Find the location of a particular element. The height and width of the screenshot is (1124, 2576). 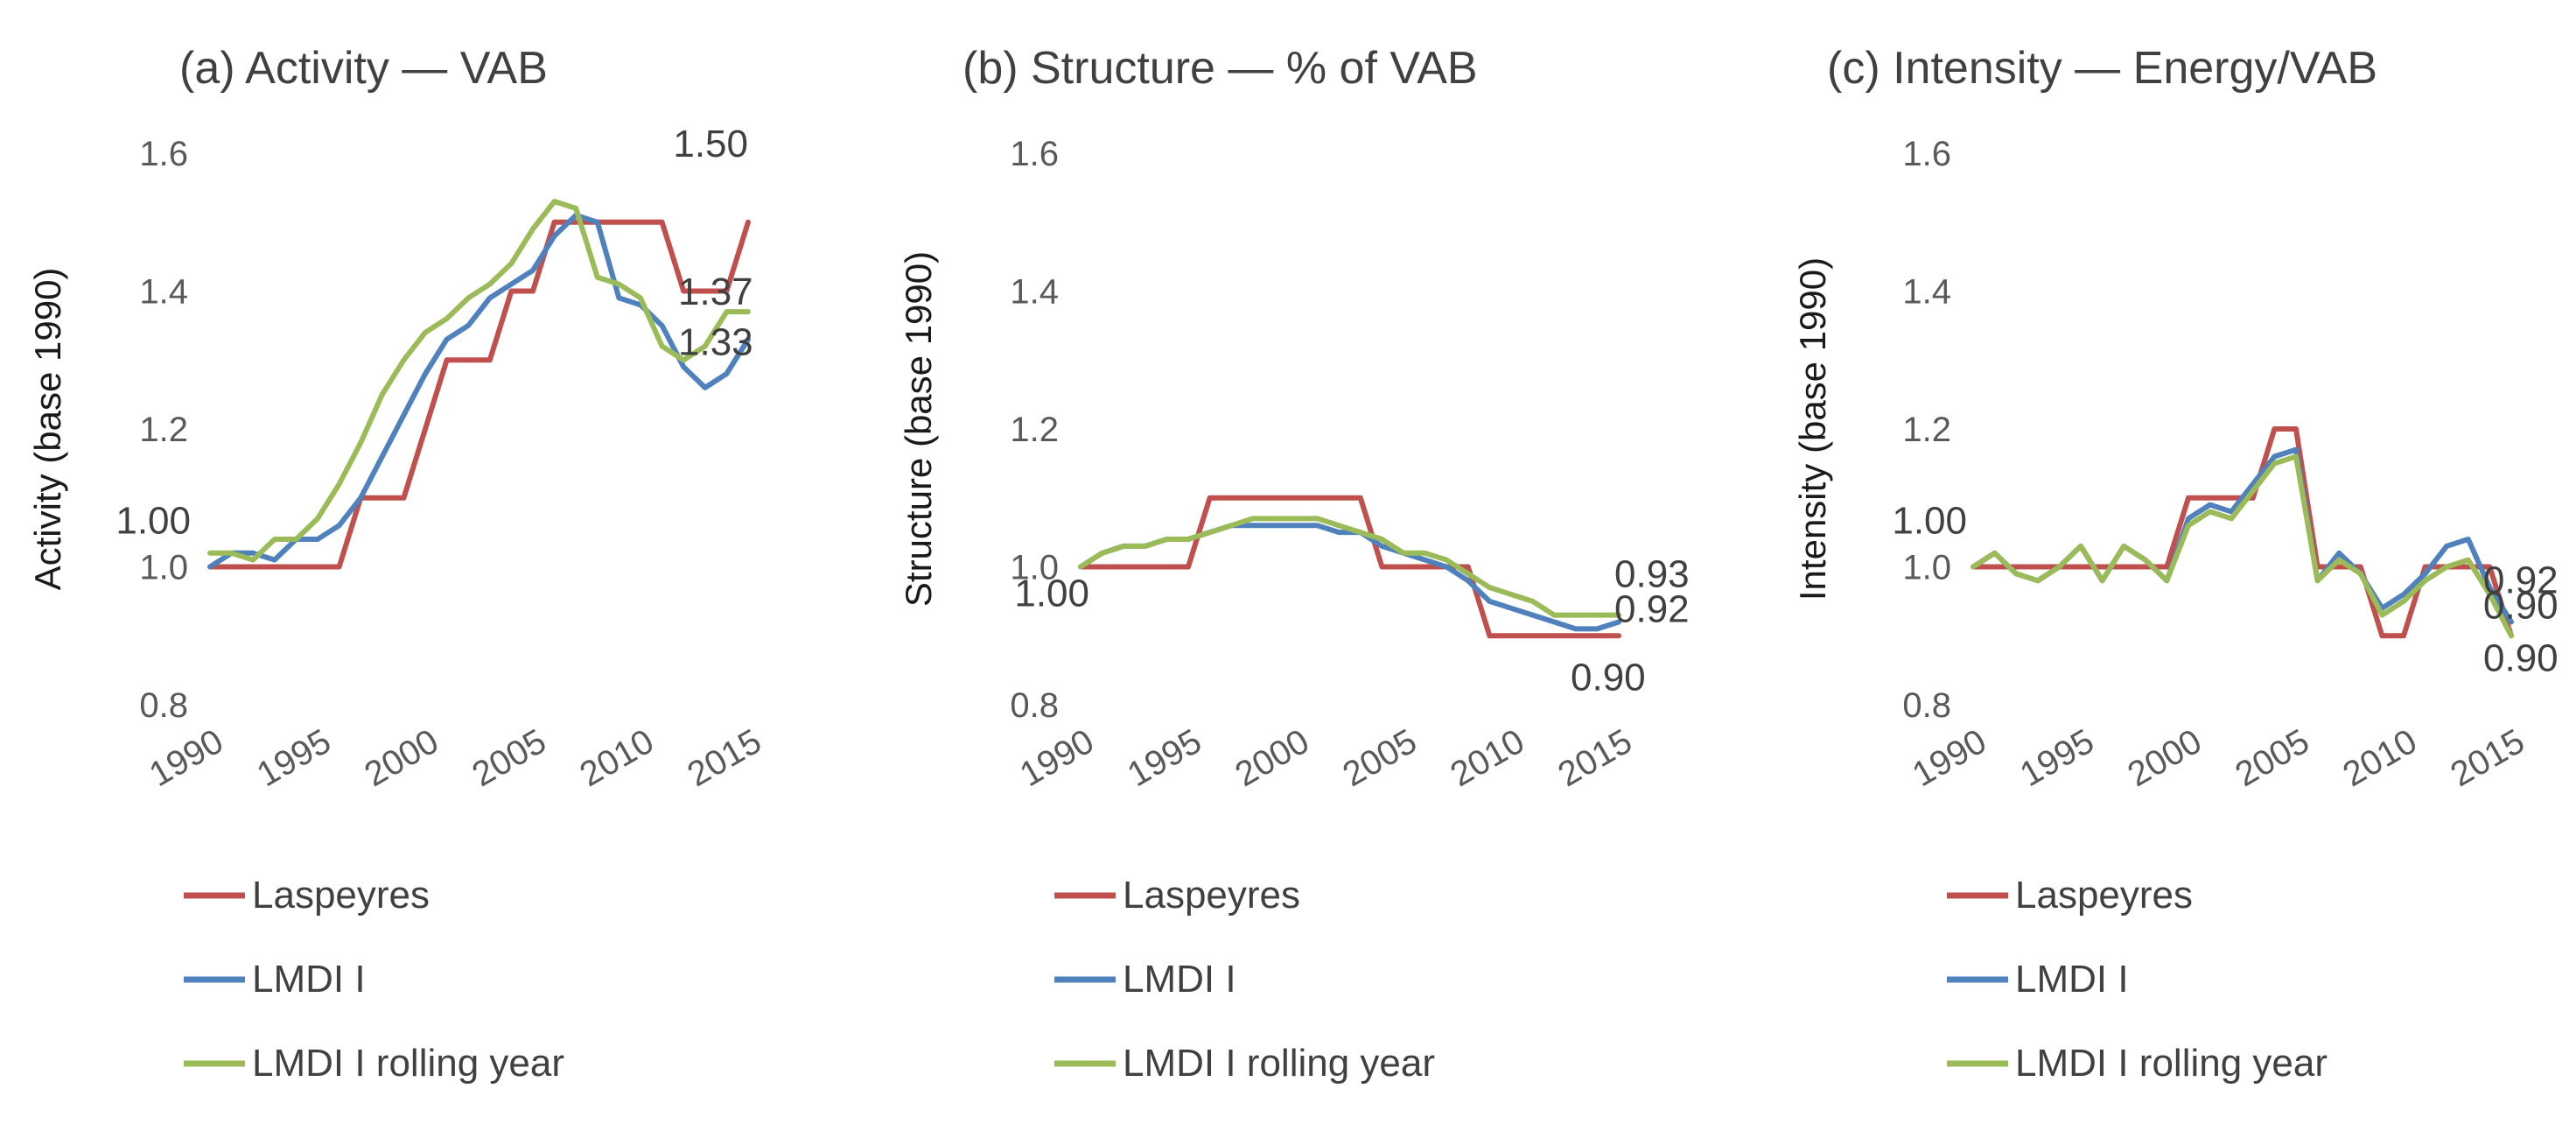

y-axis-label: Structure (base 1990) is located at coordinates (918, 429).